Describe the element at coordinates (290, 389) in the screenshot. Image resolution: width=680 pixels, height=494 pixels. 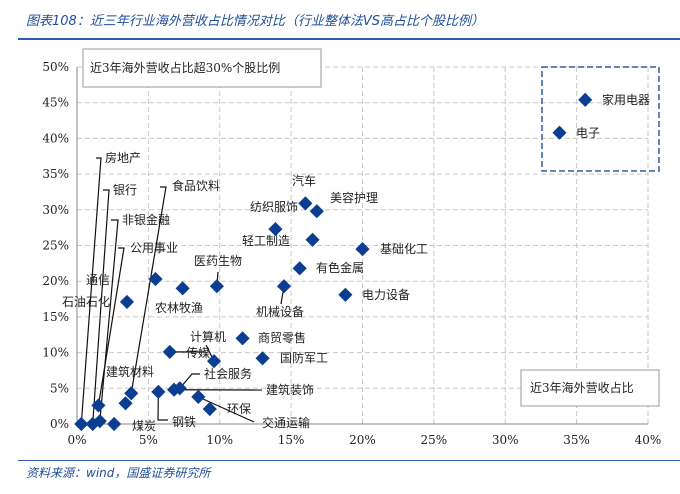
I see `point-label: 建筑装饰` at that location.